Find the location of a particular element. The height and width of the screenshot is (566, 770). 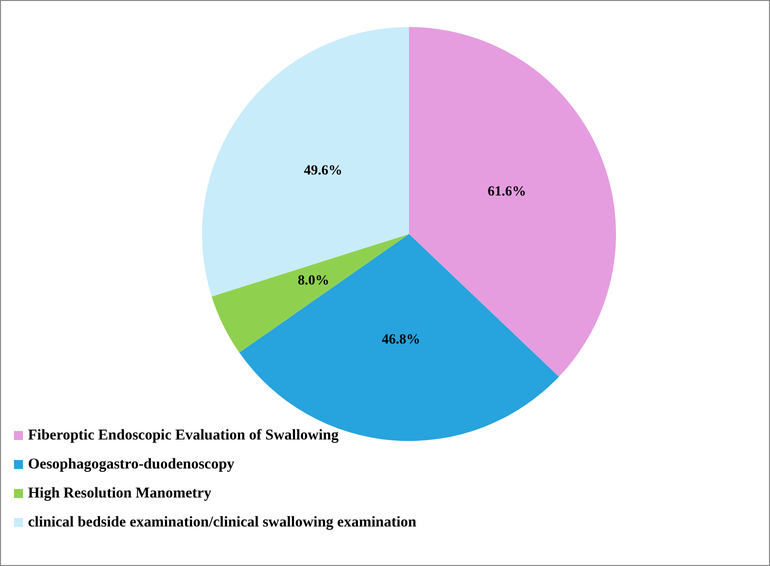

data-label: 49.6% is located at coordinates (323, 171).